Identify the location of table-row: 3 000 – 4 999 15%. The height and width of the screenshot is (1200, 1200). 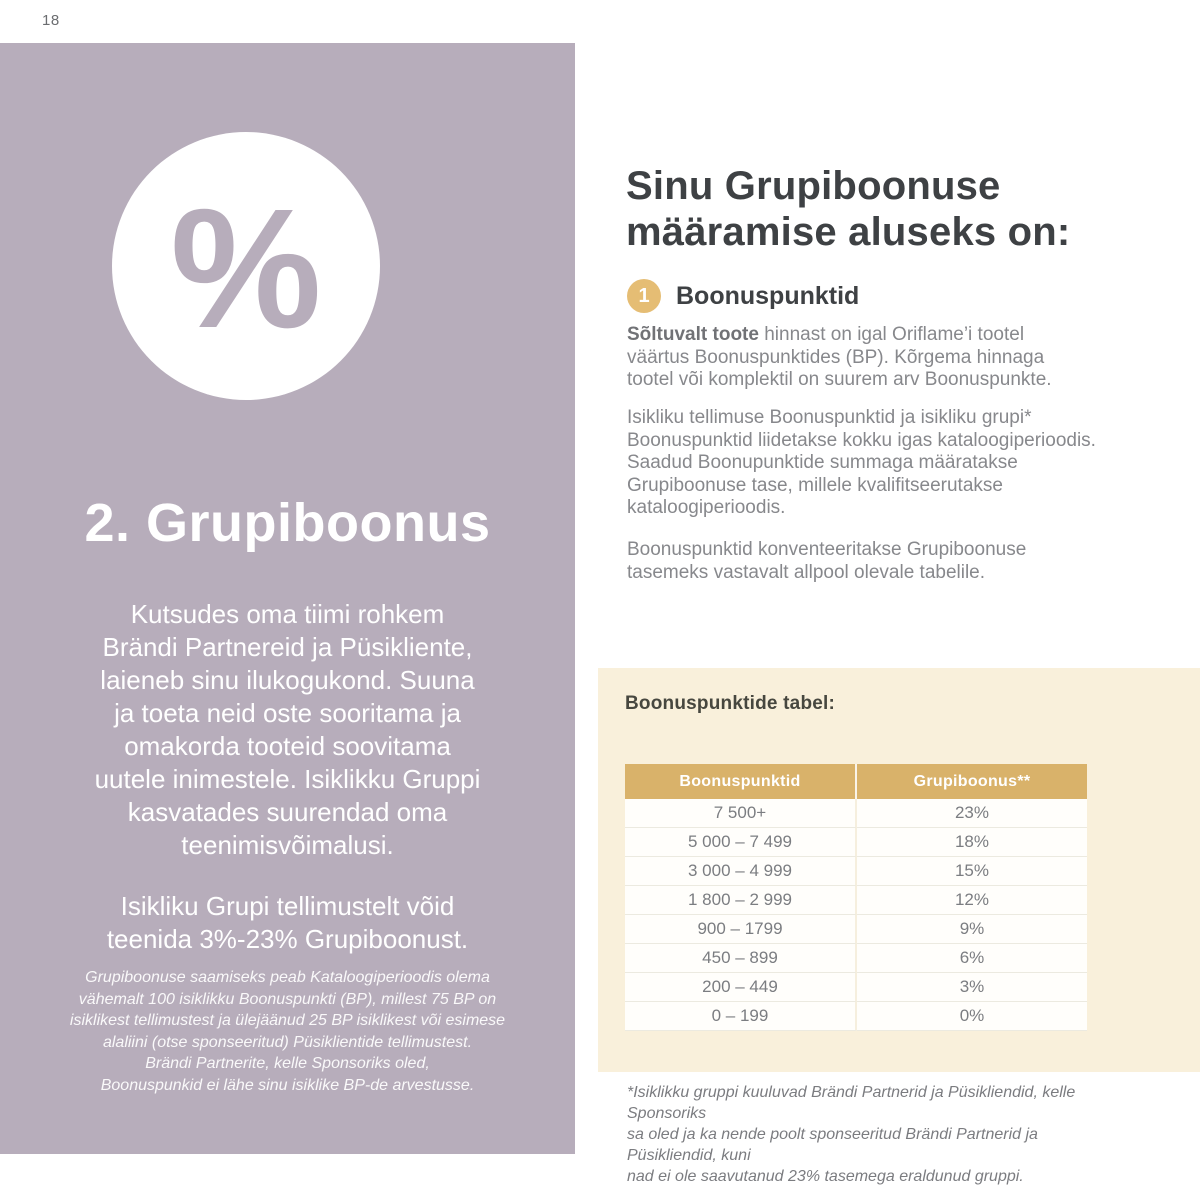
(856, 871).